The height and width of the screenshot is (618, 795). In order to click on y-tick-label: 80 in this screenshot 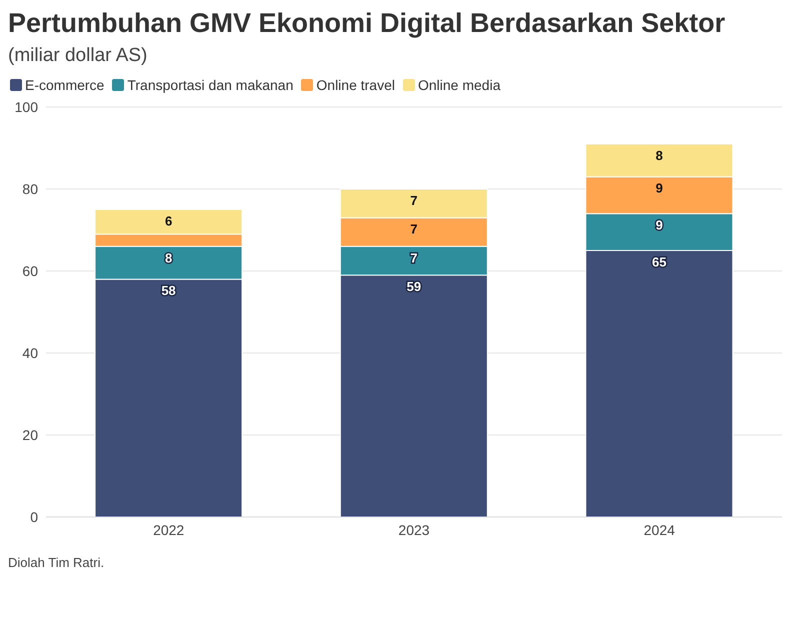, I will do `click(30, 188)`.